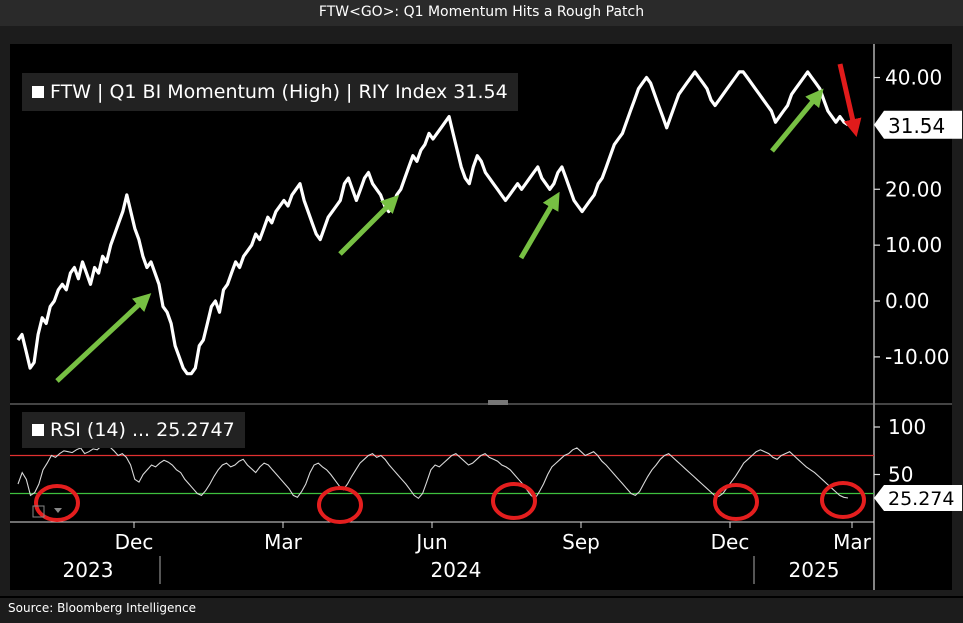  Describe the element at coordinates (907, 427) in the screenshot. I see `rsi-tick-label: 100` at that location.